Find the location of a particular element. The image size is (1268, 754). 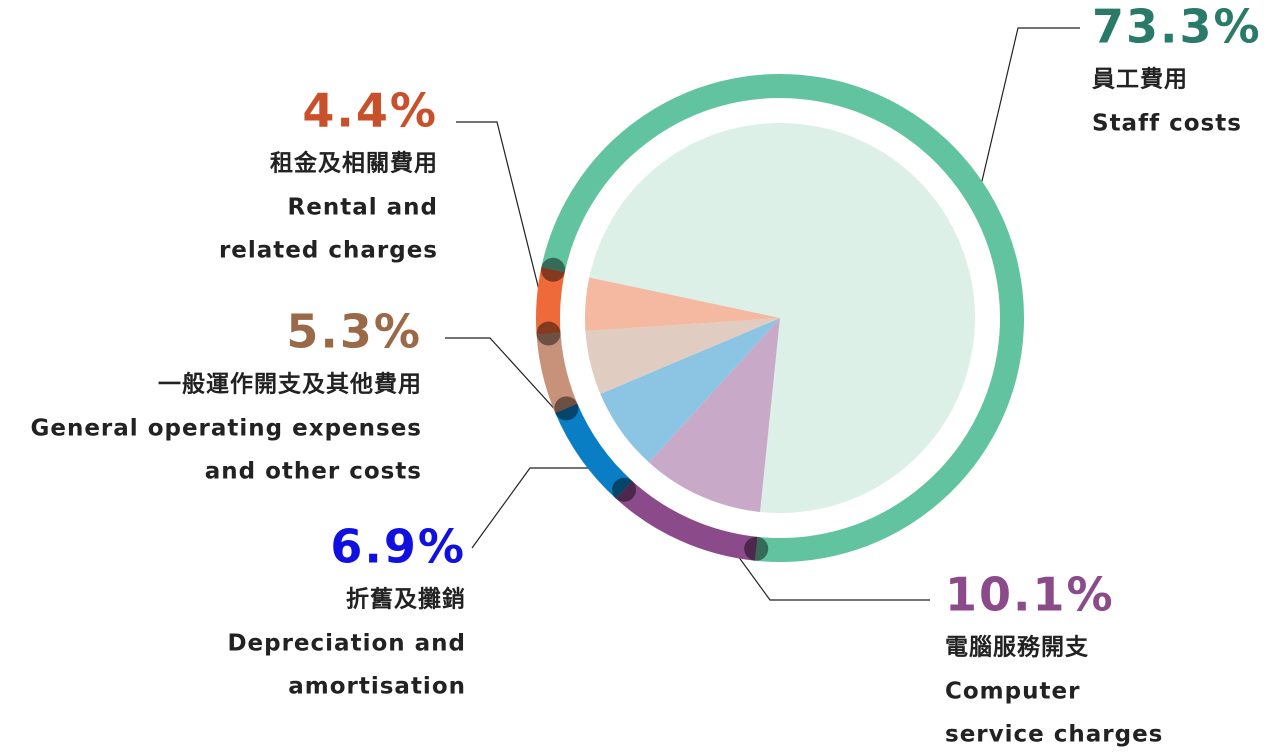

label-en: Depreciation and is located at coordinates (346, 644).